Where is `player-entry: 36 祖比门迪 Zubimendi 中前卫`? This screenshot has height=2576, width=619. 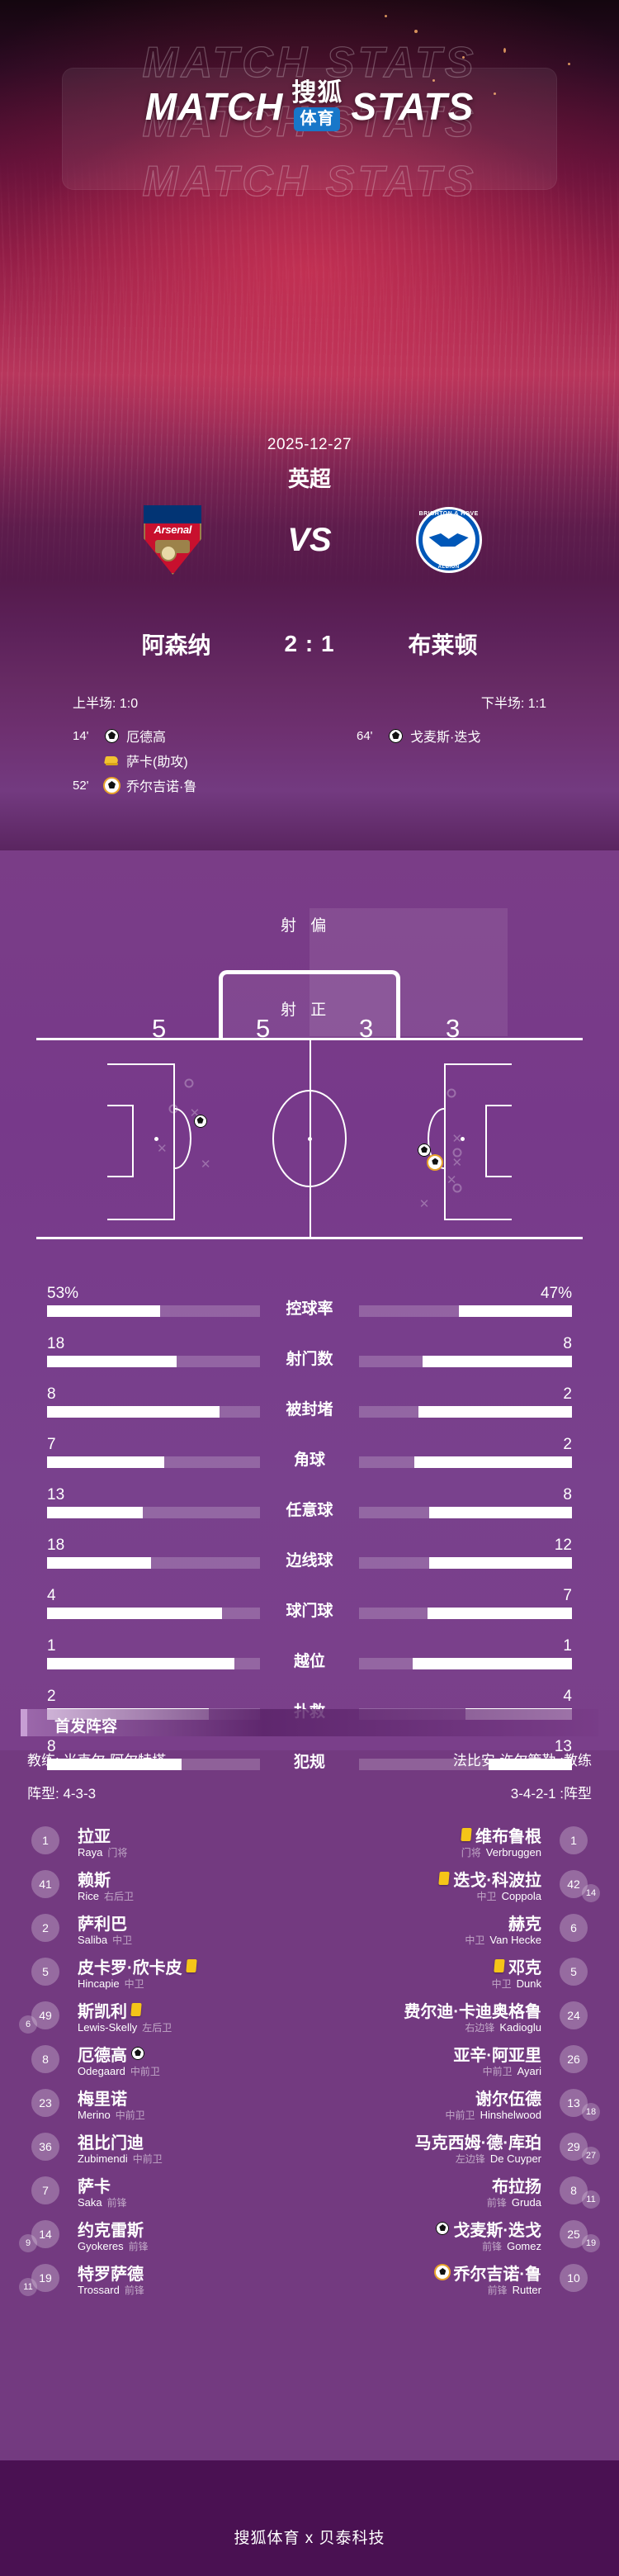 player-entry: 36 祖比门迪 Zubimendi 中前卫 is located at coordinates (167, 2149).